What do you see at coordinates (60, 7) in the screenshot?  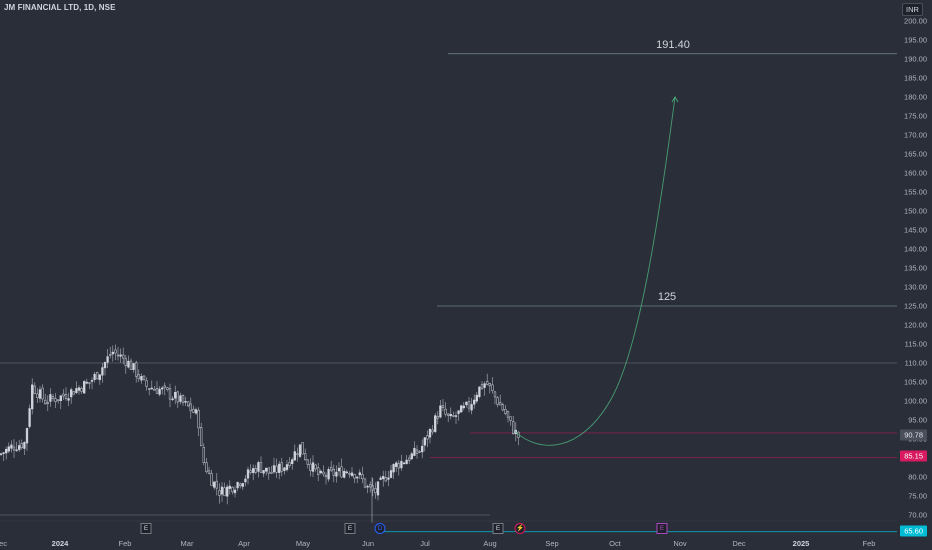 I see `symbol-title: JM FINANCIAL LTD, 1D, NSE` at bounding box center [60, 7].